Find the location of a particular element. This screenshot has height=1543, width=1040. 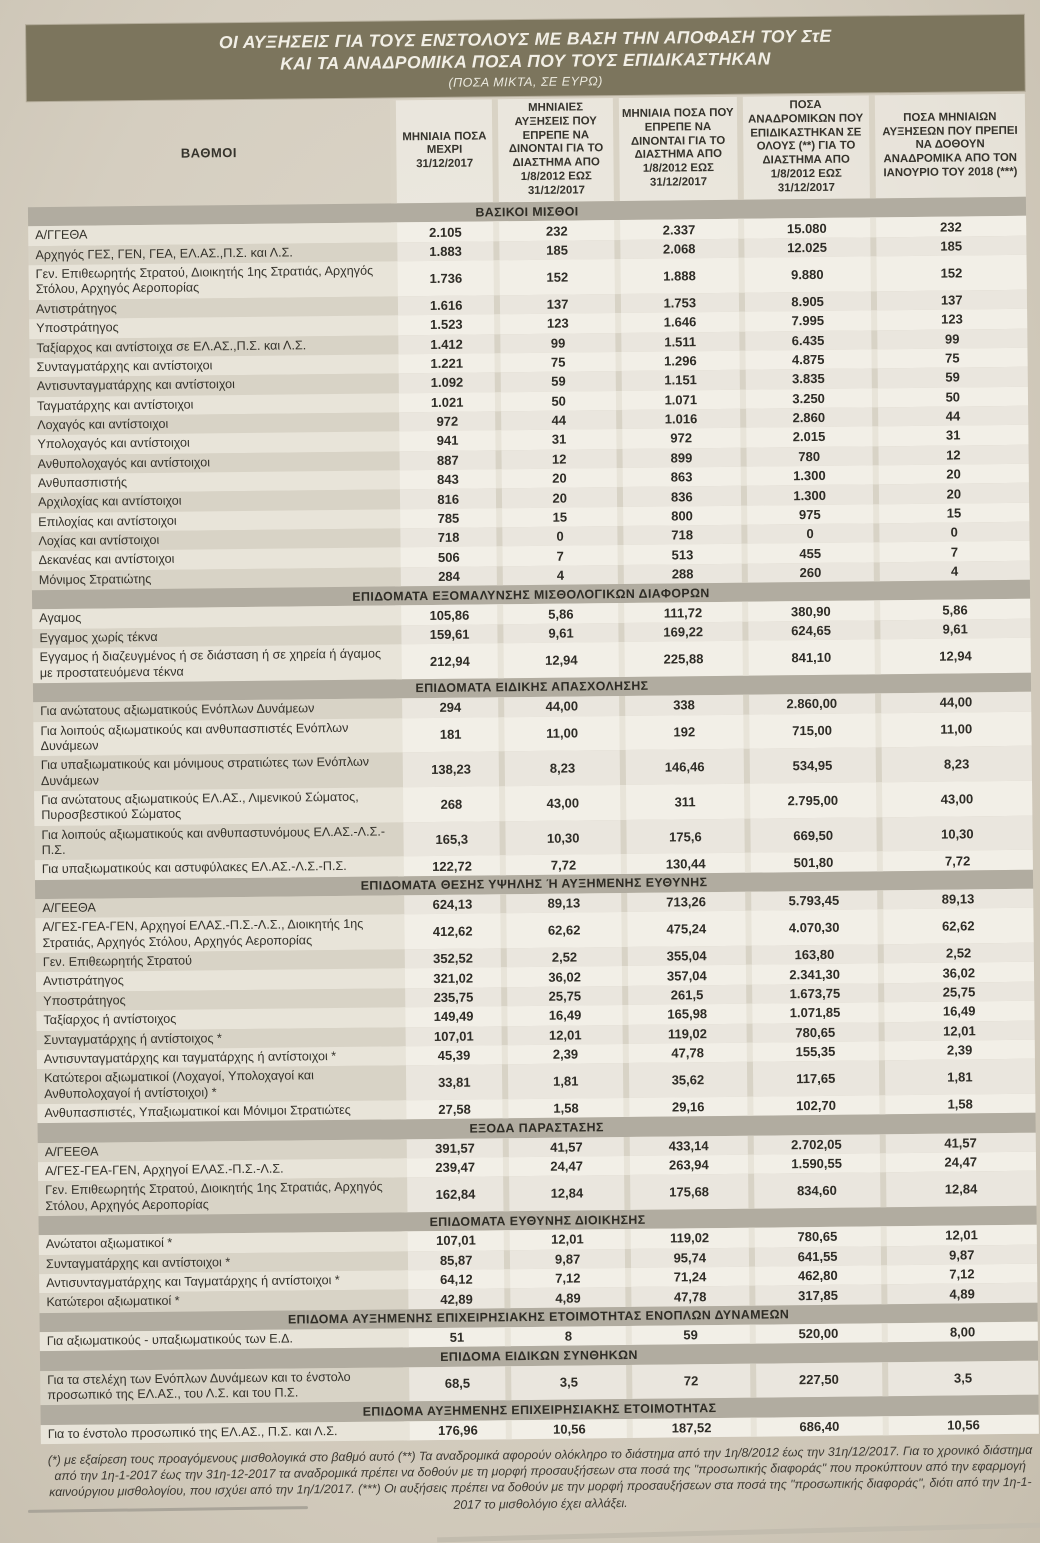

value-cell: 11,00 is located at coordinates (954, 729).